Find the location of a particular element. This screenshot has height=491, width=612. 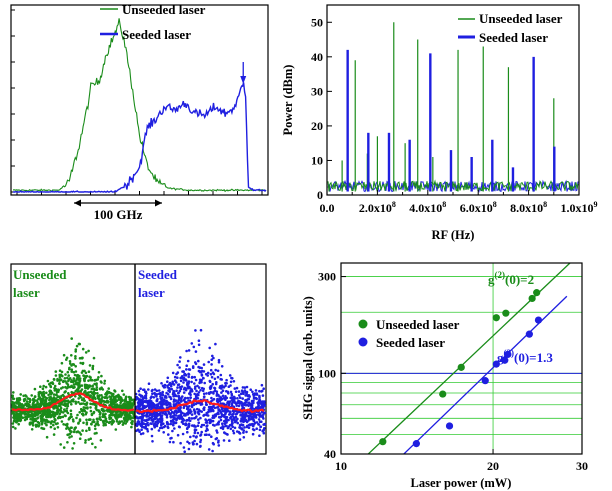

unseeded-panel-label-line2: laser is located at coordinates (26, 292).